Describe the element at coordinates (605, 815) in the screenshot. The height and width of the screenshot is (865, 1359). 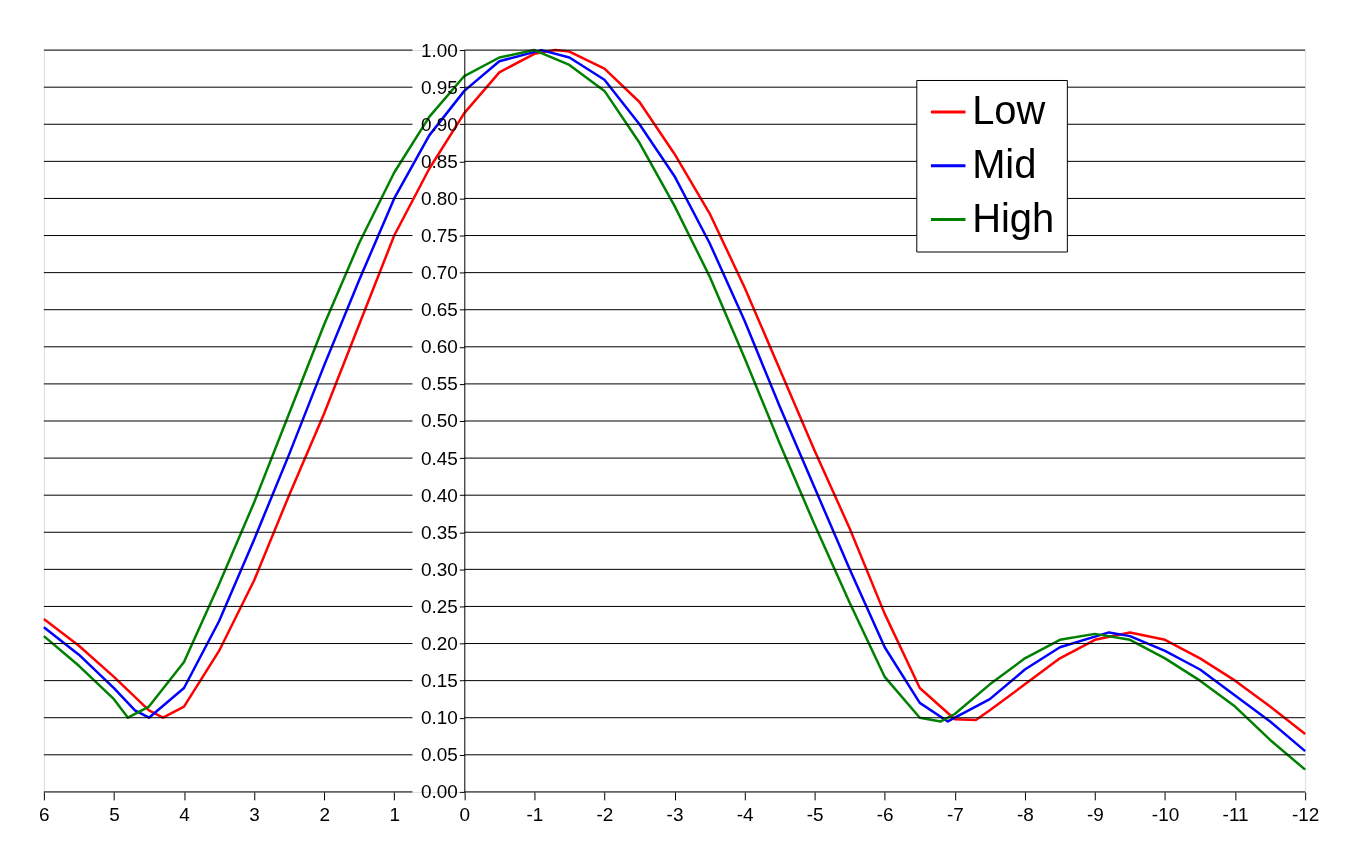
I see `x-tick-label: -2` at that location.